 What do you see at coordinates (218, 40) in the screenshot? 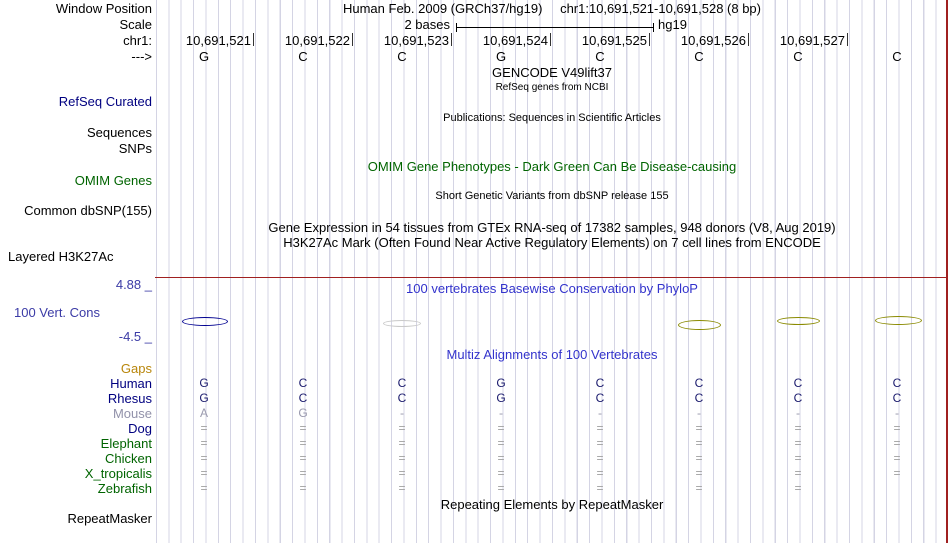
I see `ruler-position-label: 10,691,521` at bounding box center [218, 40].